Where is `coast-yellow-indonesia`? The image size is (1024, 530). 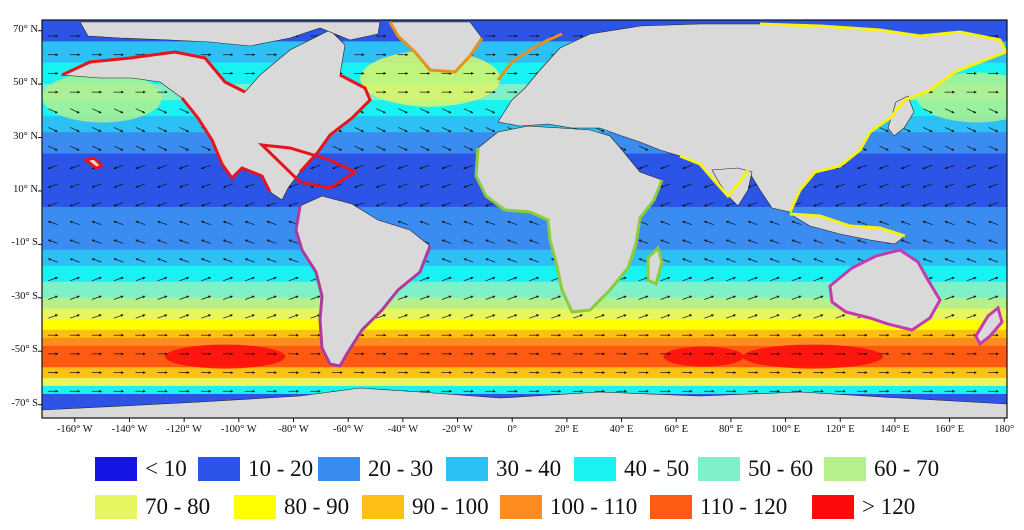
coast-yellow-indonesia is located at coordinates (847, 225).